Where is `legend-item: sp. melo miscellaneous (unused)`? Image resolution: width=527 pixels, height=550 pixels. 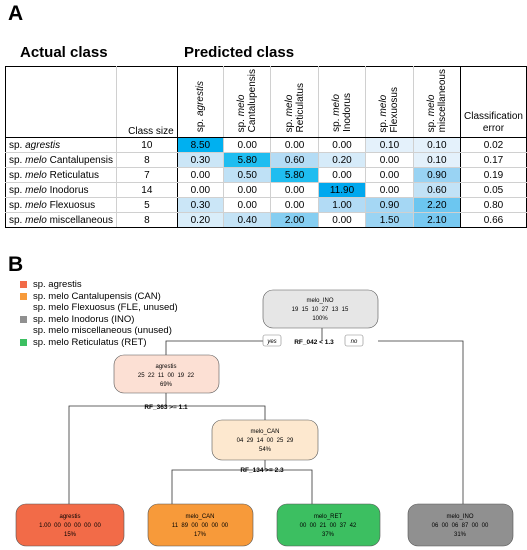
legend-item: sp. melo miscellaneous (unused) is located at coordinates (99, 331).